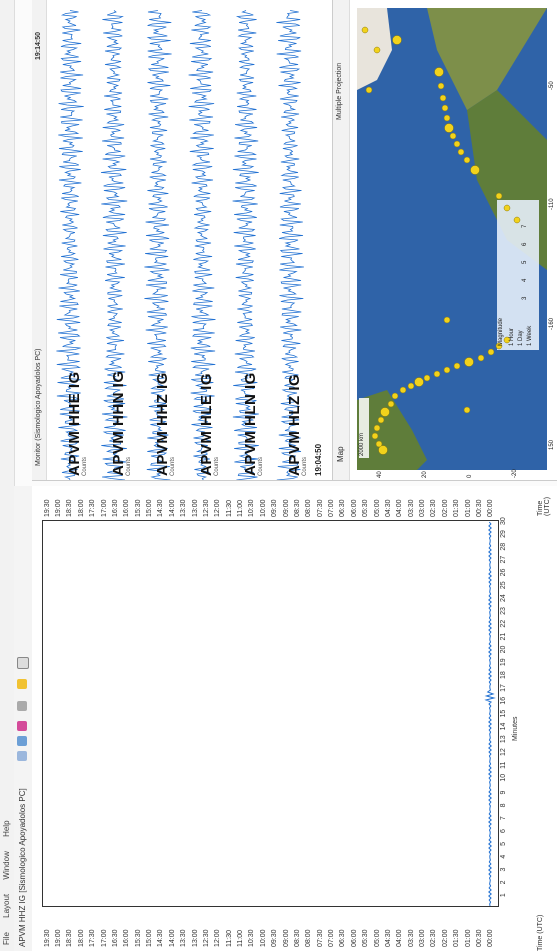 The image size is (557, 951). I want to click on menu-help: Help, so click(6, 828).